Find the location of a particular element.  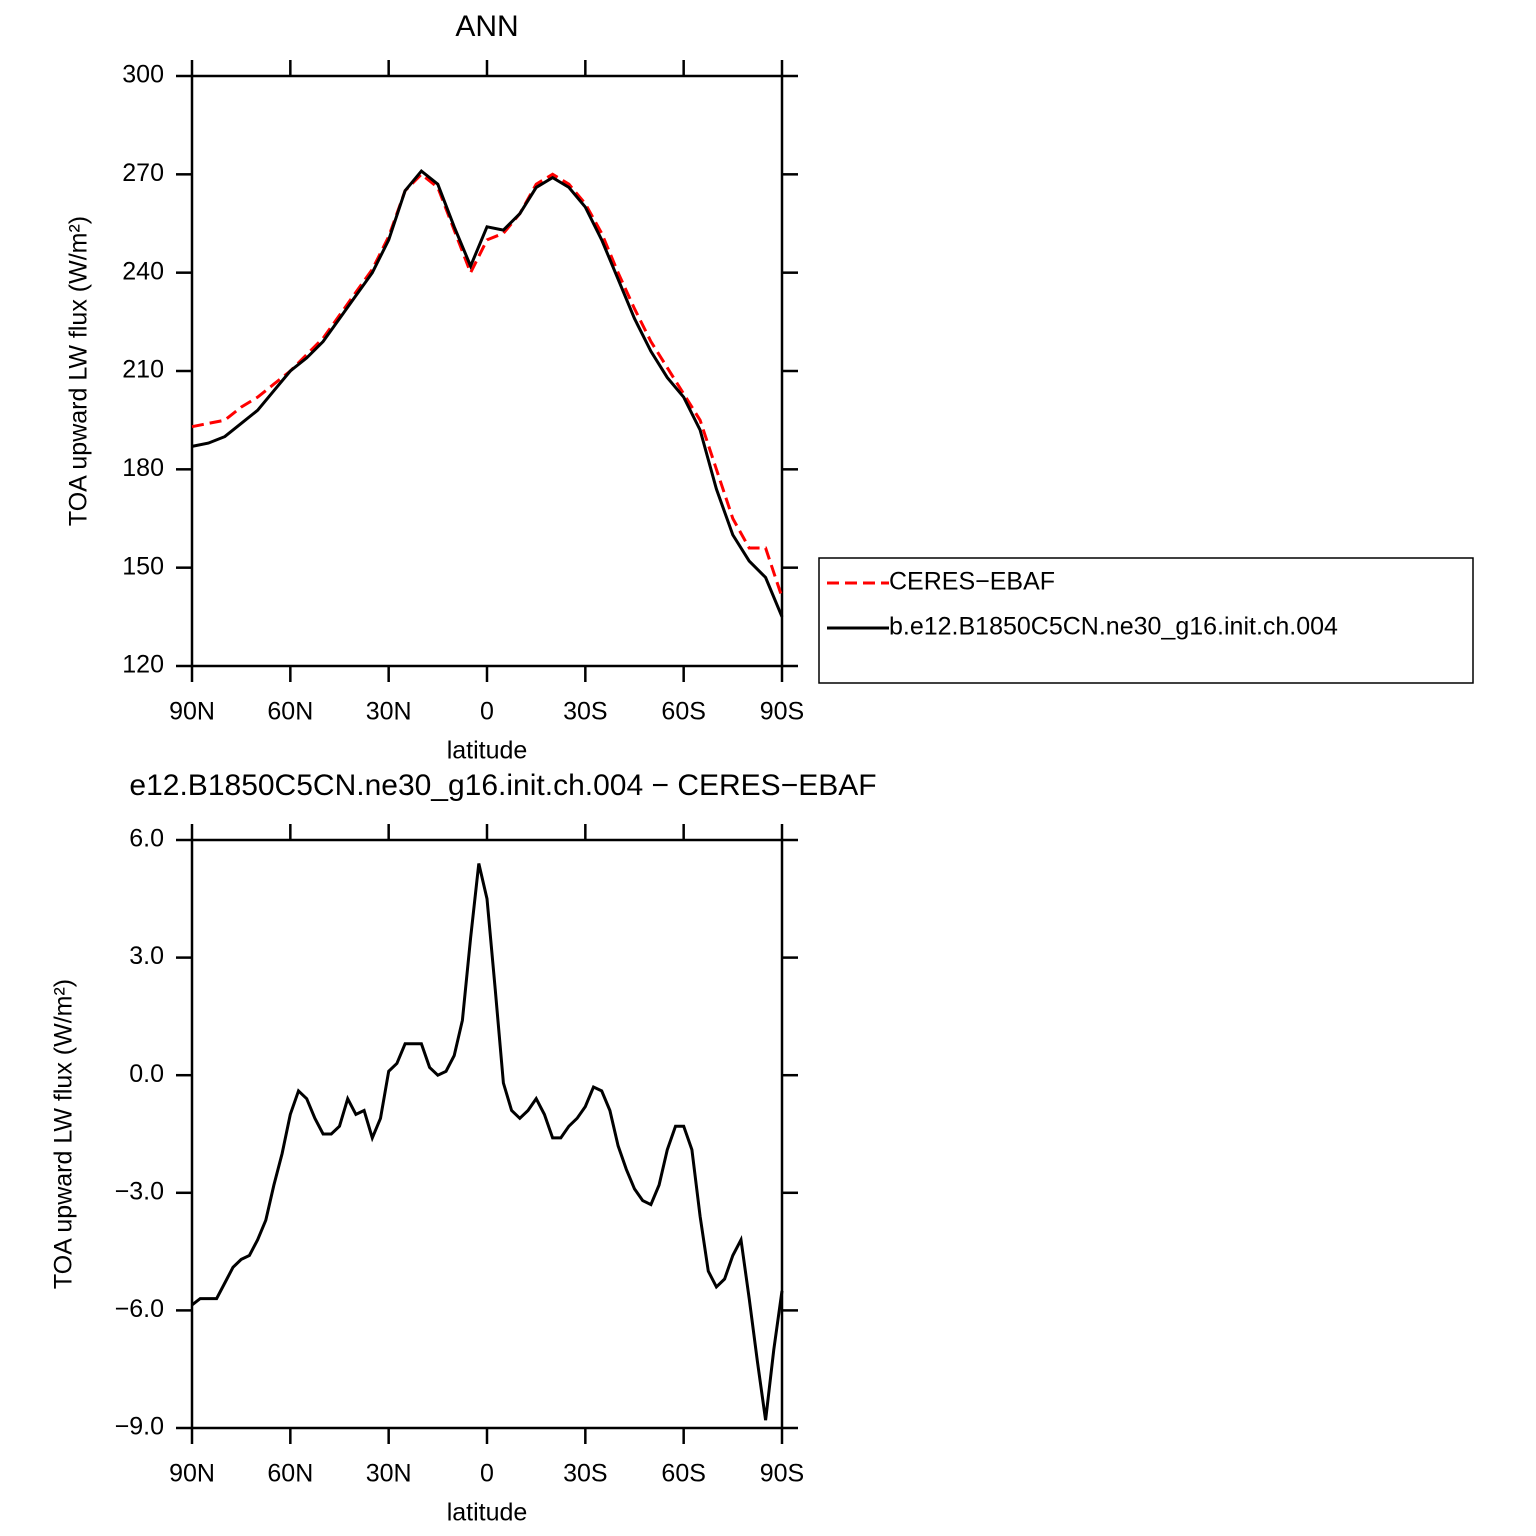

legend-box is located at coordinates (1146, 620).